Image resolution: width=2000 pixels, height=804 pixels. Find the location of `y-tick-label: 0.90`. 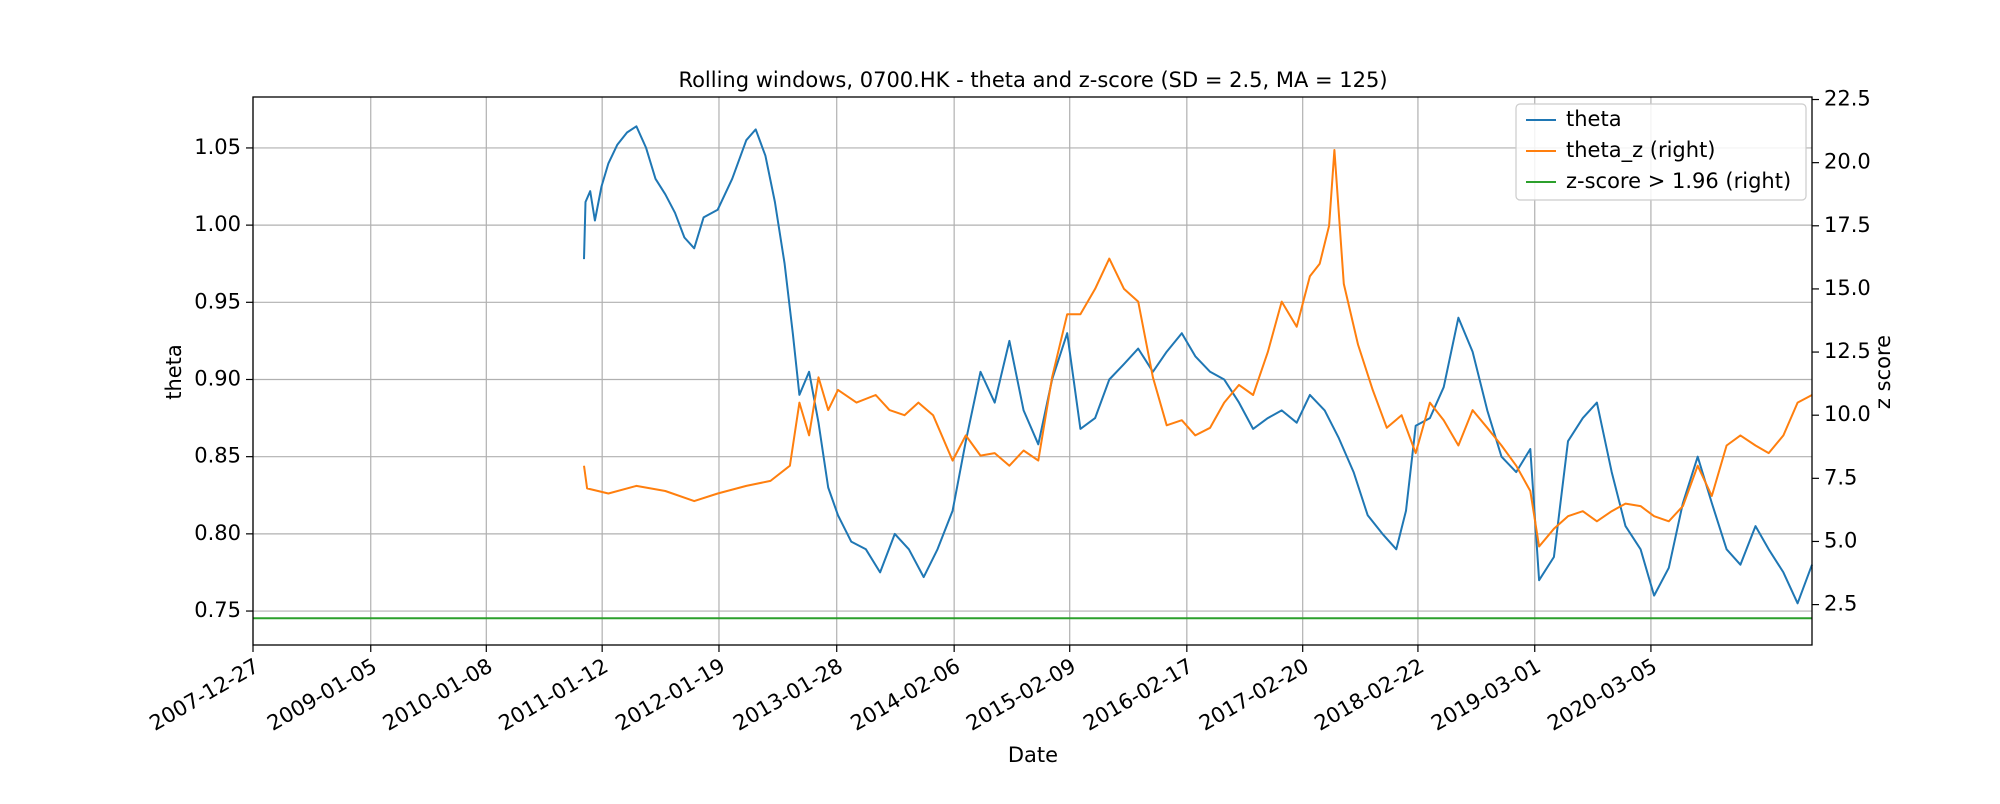

y-tick-label: 0.90 is located at coordinates (217, 378).